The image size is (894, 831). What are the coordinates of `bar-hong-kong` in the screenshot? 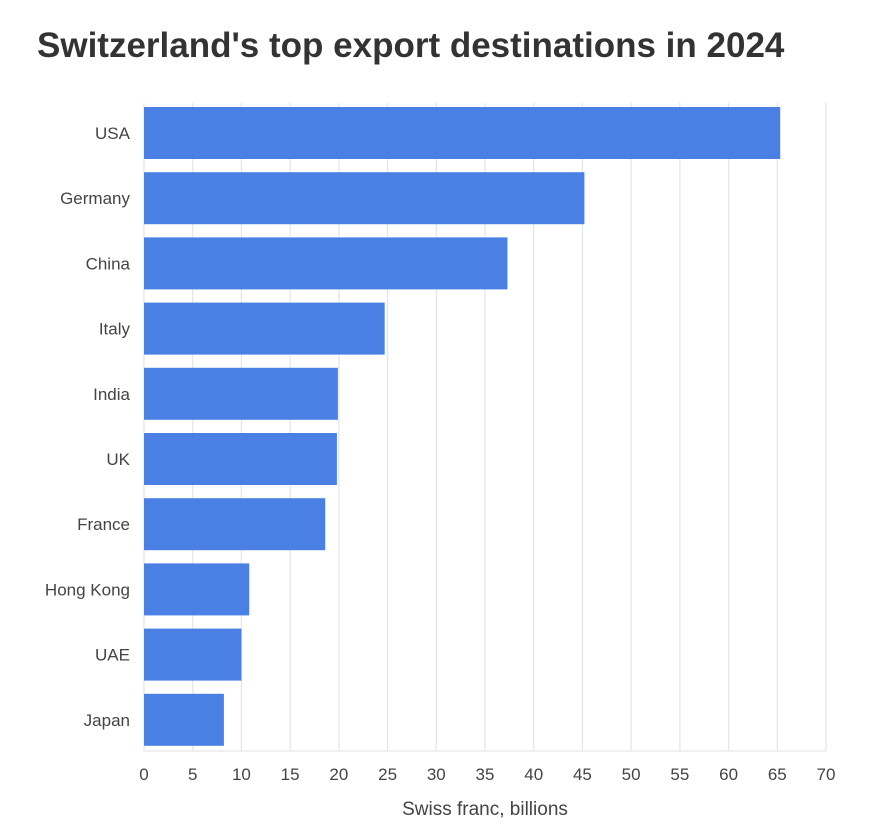 It's located at (197, 589).